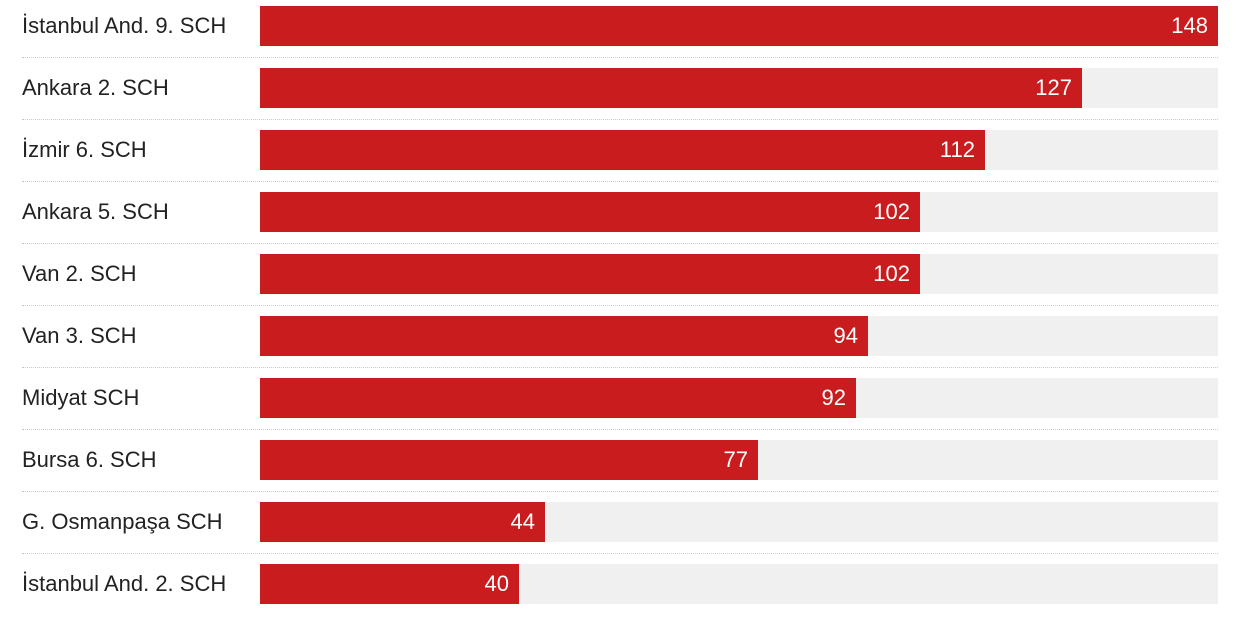 This screenshot has width=1240, height=626. Describe the element at coordinates (389, 584) in the screenshot. I see `bar: 40` at that location.